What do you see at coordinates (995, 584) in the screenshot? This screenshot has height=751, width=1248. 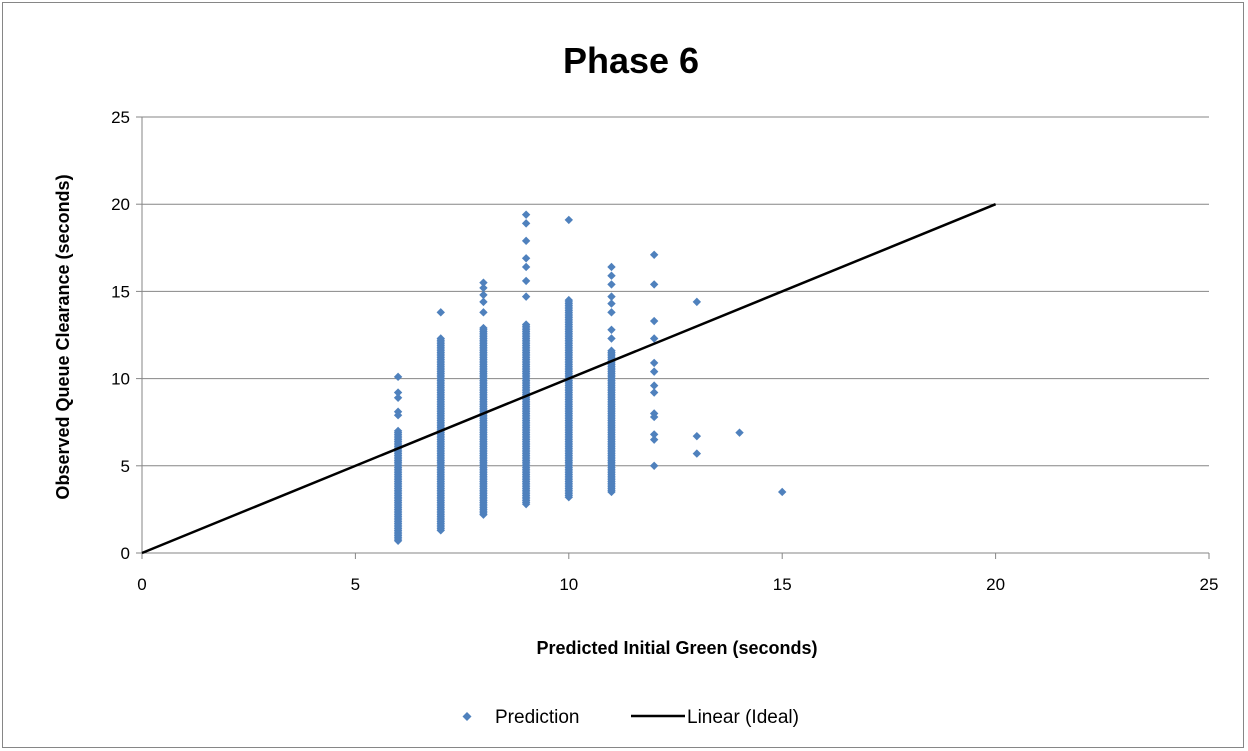 I see `x-tick-label: 20` at bounding box center [995, 584].